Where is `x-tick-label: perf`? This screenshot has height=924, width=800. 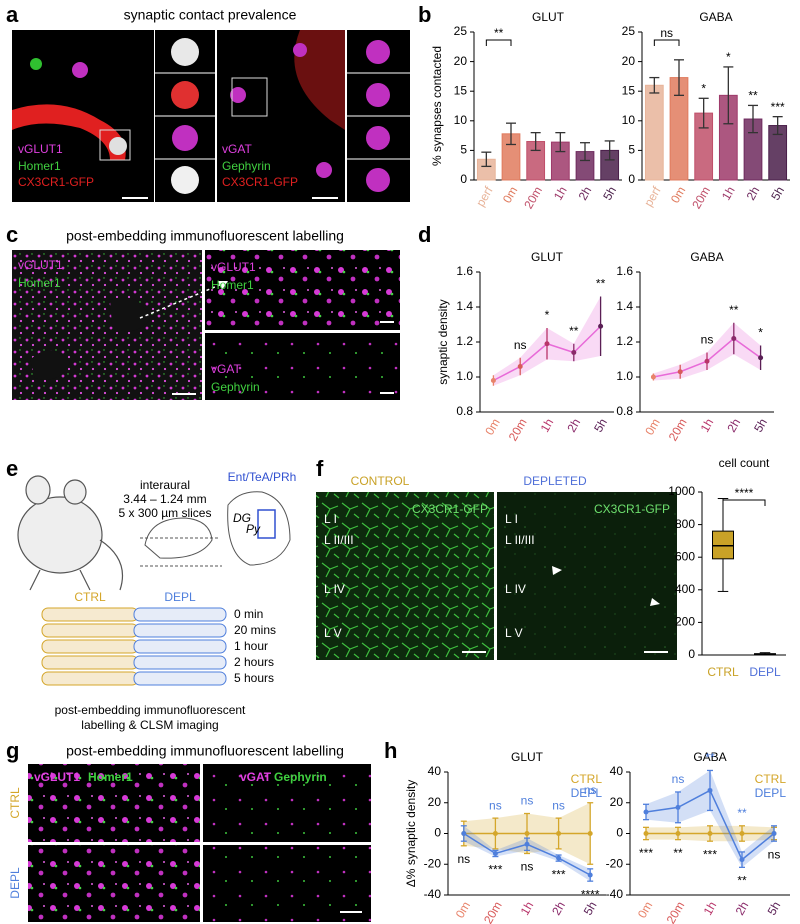 x-tick-label: perf is located at coordinates (652, 196).